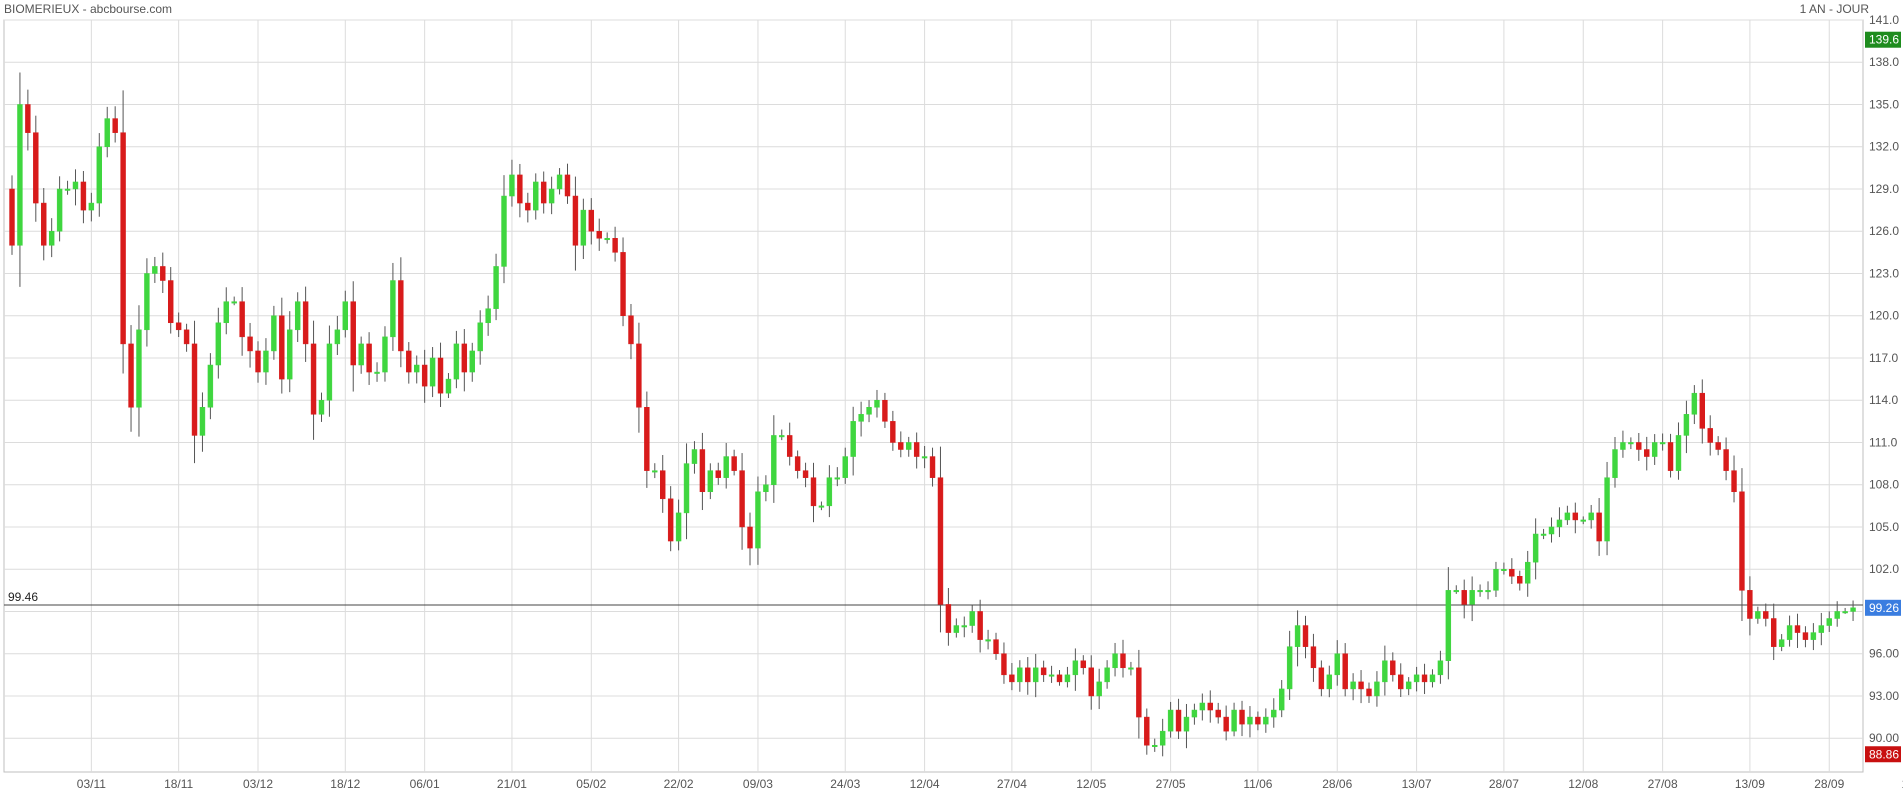 Image resolution: width=1903 pixels, height=796 pixels. Describe the element at coordinates (345, 784) in the screenshot. I see `x-tick-label: 18/12` at that location.